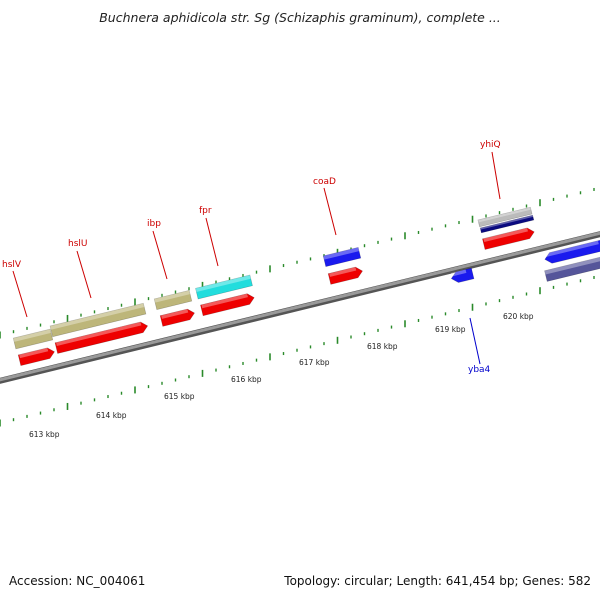 The height and width of the screenshot is (600, 600). Describe the element at coordinates (101, 337) in the screenshot. I see `cds-hslU` at that location.